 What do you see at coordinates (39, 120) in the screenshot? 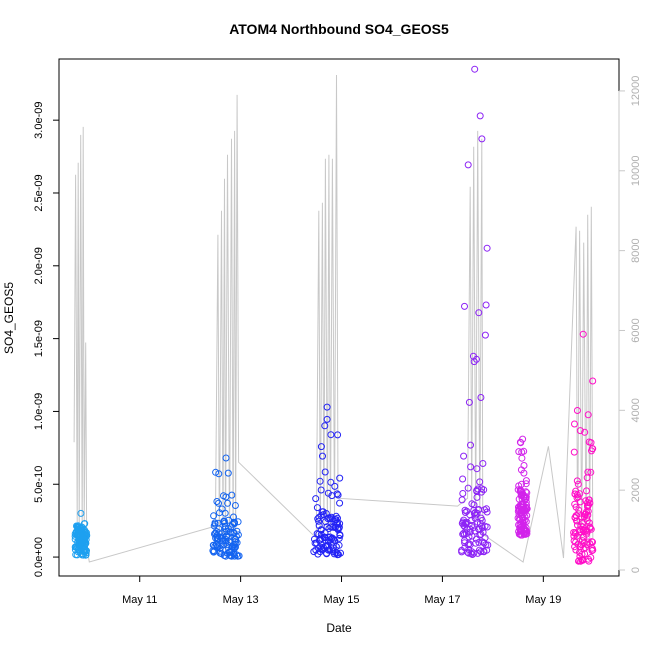
I see `y-tick-label: 3.0e-09` at bounding box center [39, 120].